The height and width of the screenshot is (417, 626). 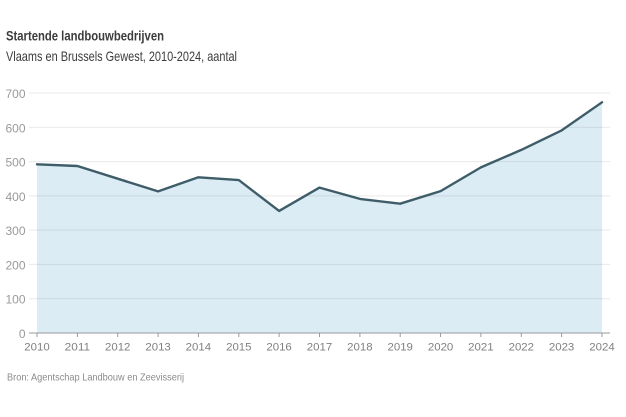 I want to click on svg-text: 500, so click(x=15, y=163).